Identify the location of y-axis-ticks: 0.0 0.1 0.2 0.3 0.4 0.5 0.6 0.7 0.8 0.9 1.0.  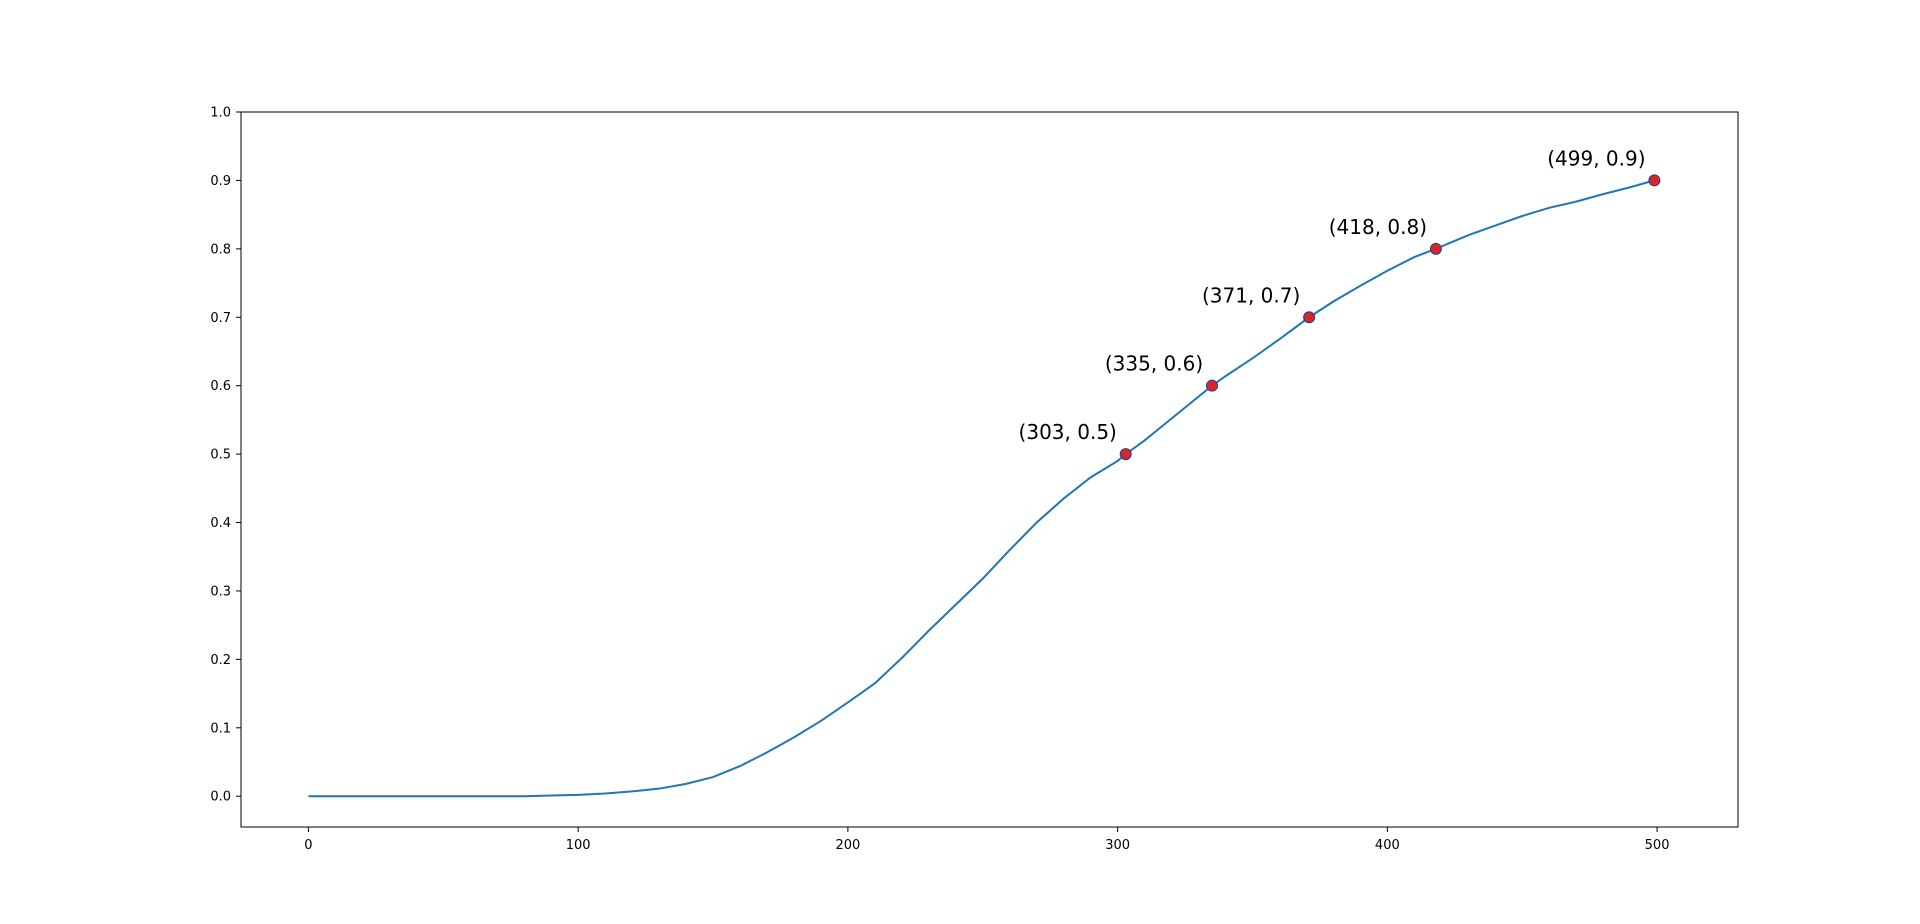
(225, 455).